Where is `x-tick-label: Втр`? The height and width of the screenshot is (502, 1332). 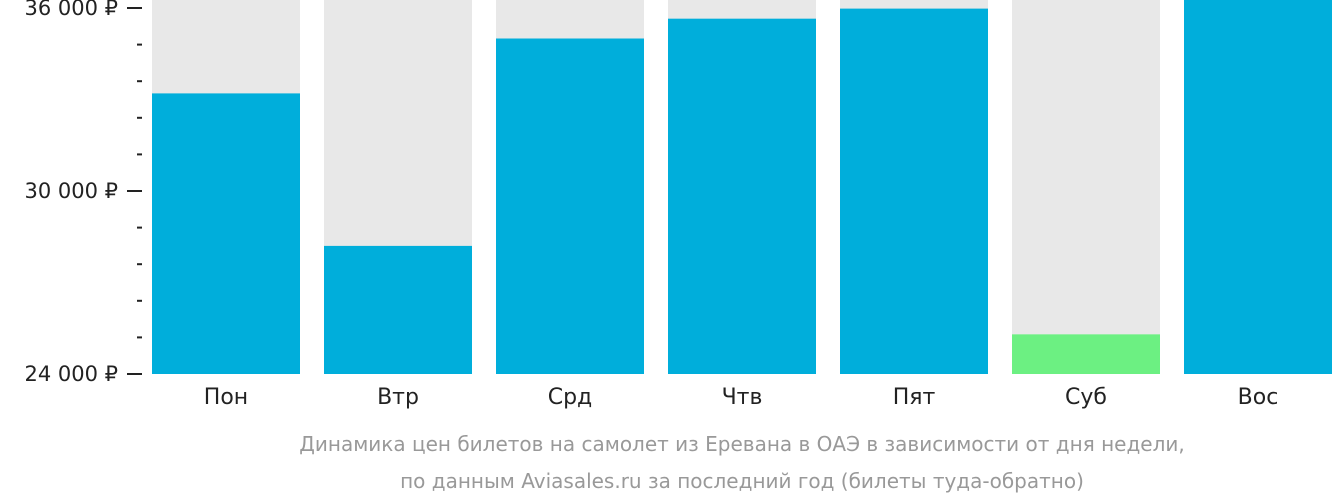 x-tick-label: Втр is located at coordinates (398, 397).